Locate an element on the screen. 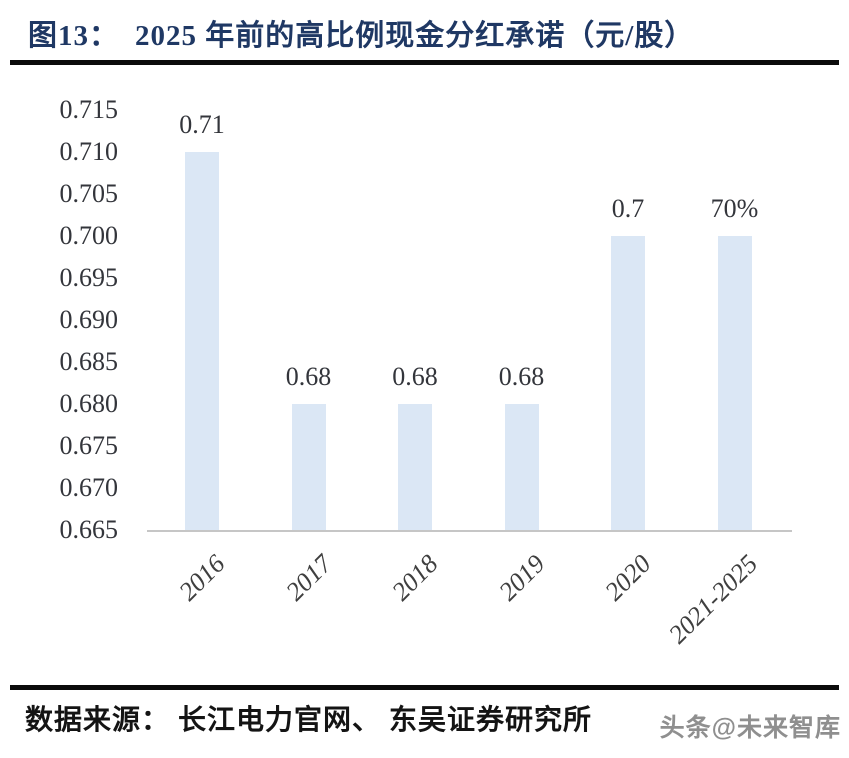  figure-number-label: 图13： is located at coordinates (74, 36).